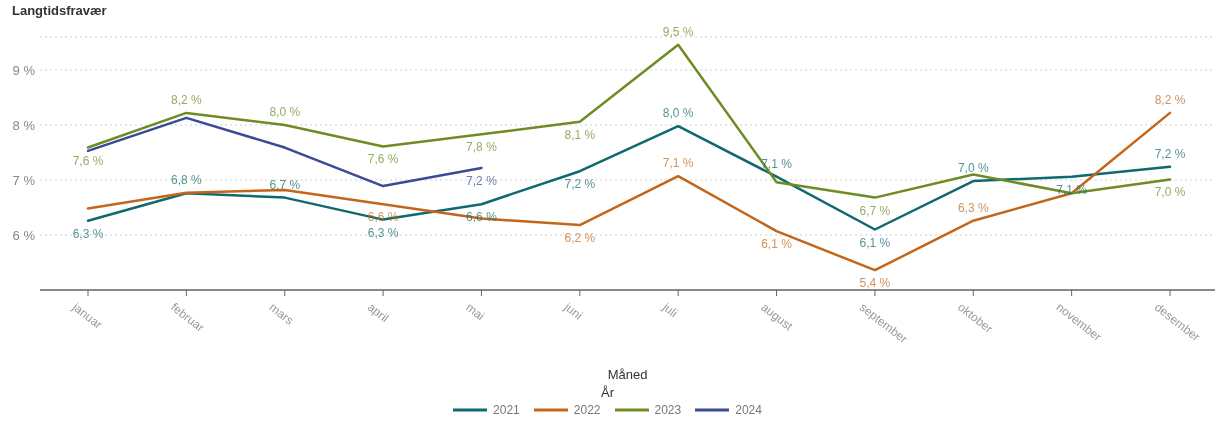  I want to click on y-tick-label: 7 %, so click(24, 180).